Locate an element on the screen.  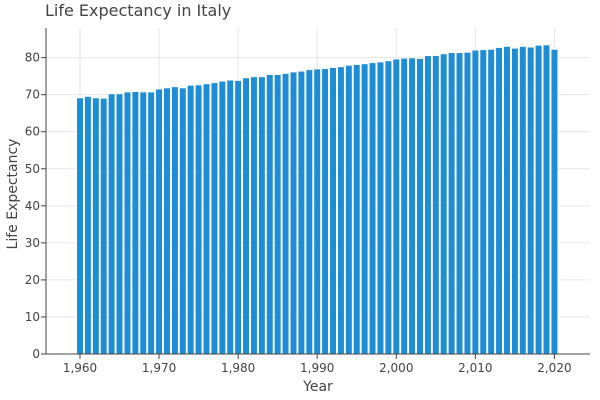
bar-1981 is located at coordinates (246, 216).